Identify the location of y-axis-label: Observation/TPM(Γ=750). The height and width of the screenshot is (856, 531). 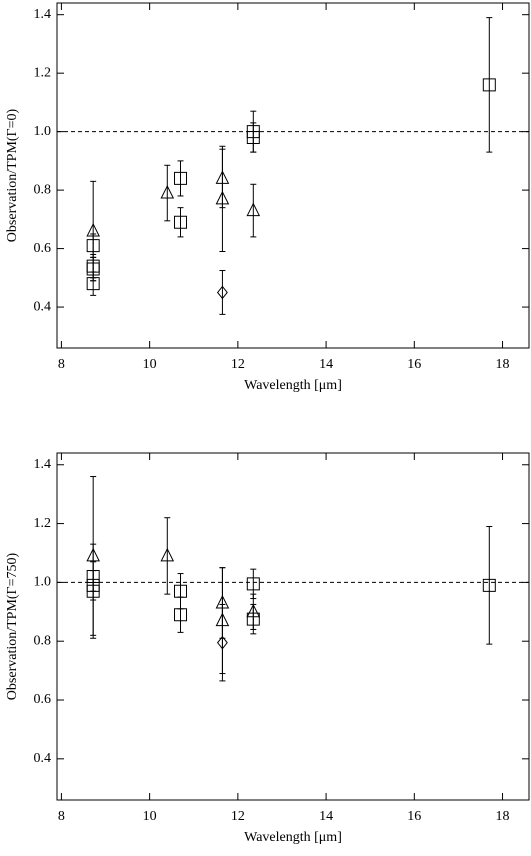
(12, 626).